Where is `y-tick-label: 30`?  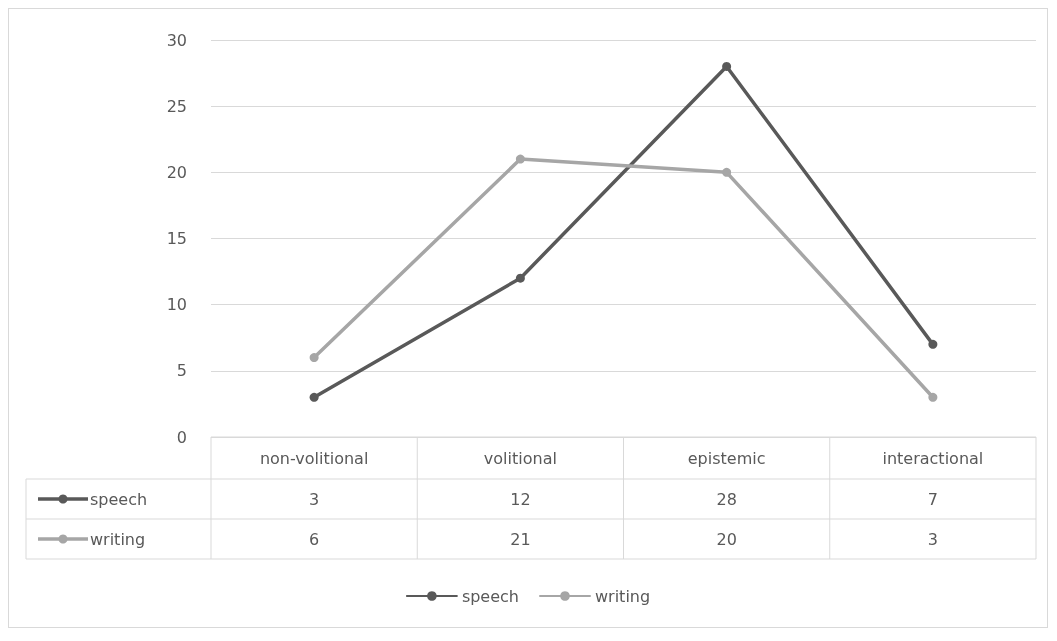
y-tick-label: 30 is located at coordinates (176, 40).